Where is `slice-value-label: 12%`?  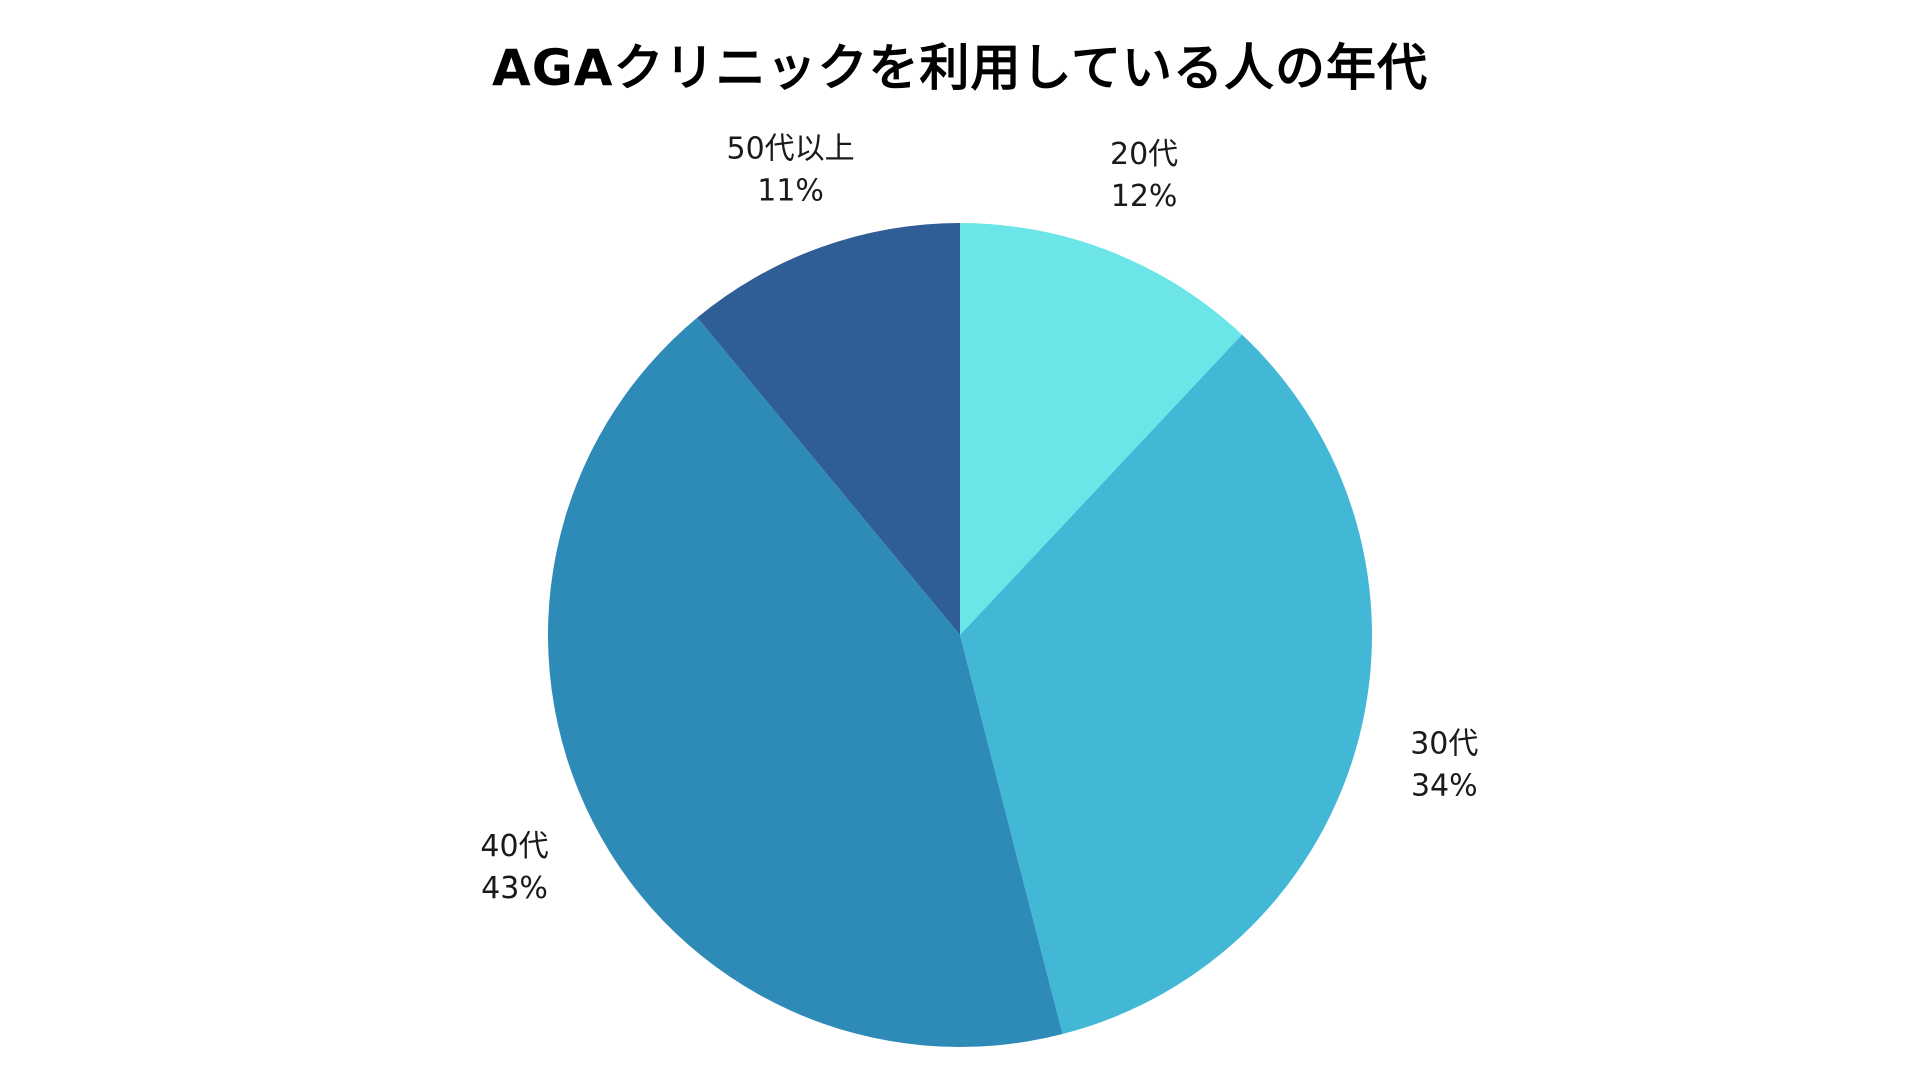
slice-value-label: 12% is located at coordinates (1144, 196).